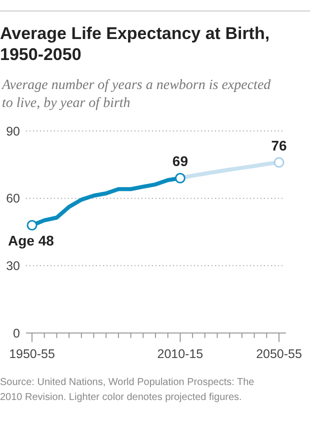  Describe the element at coordinates (127, 390) in the screenshot. I see `source-note: Source: United Nations, World Population Prospects: The 2010 Revision. Lighter color denotes projected figures.` at that location.